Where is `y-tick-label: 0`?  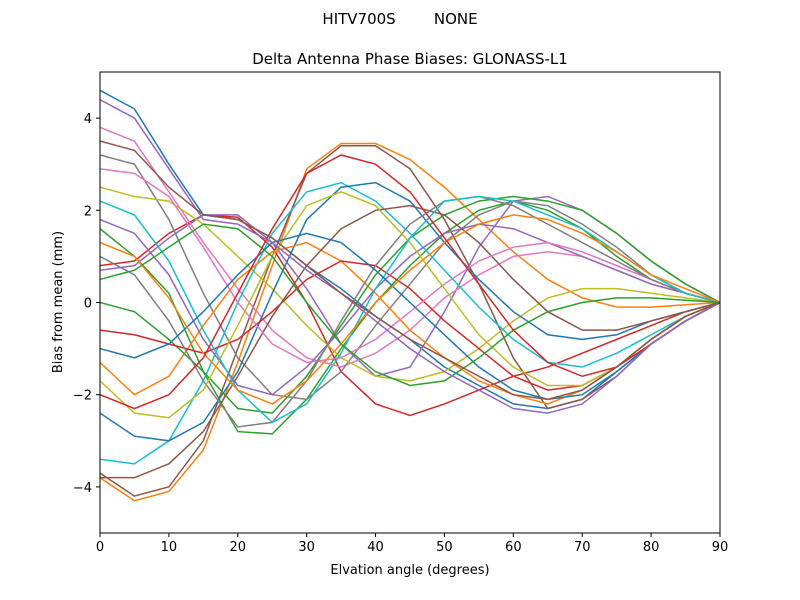 y-tick-label: 0 is located at coordinates (88, 304).